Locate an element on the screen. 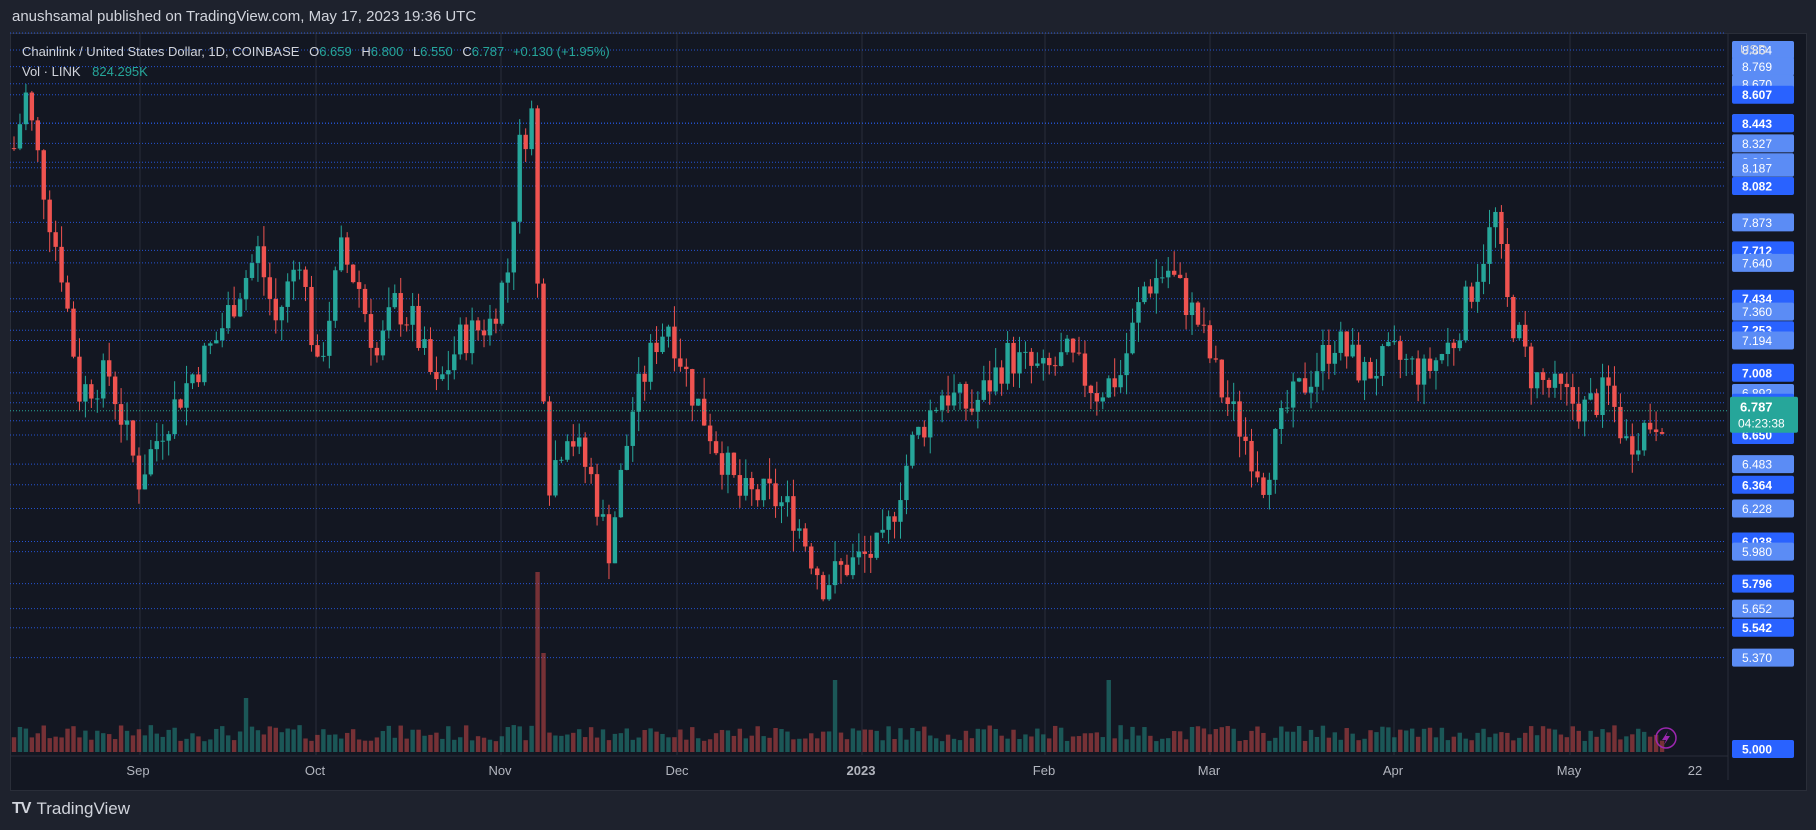 This screenshot has height=830, width=1816. price-label: 7.194 is located at coordinates (1757, 341).